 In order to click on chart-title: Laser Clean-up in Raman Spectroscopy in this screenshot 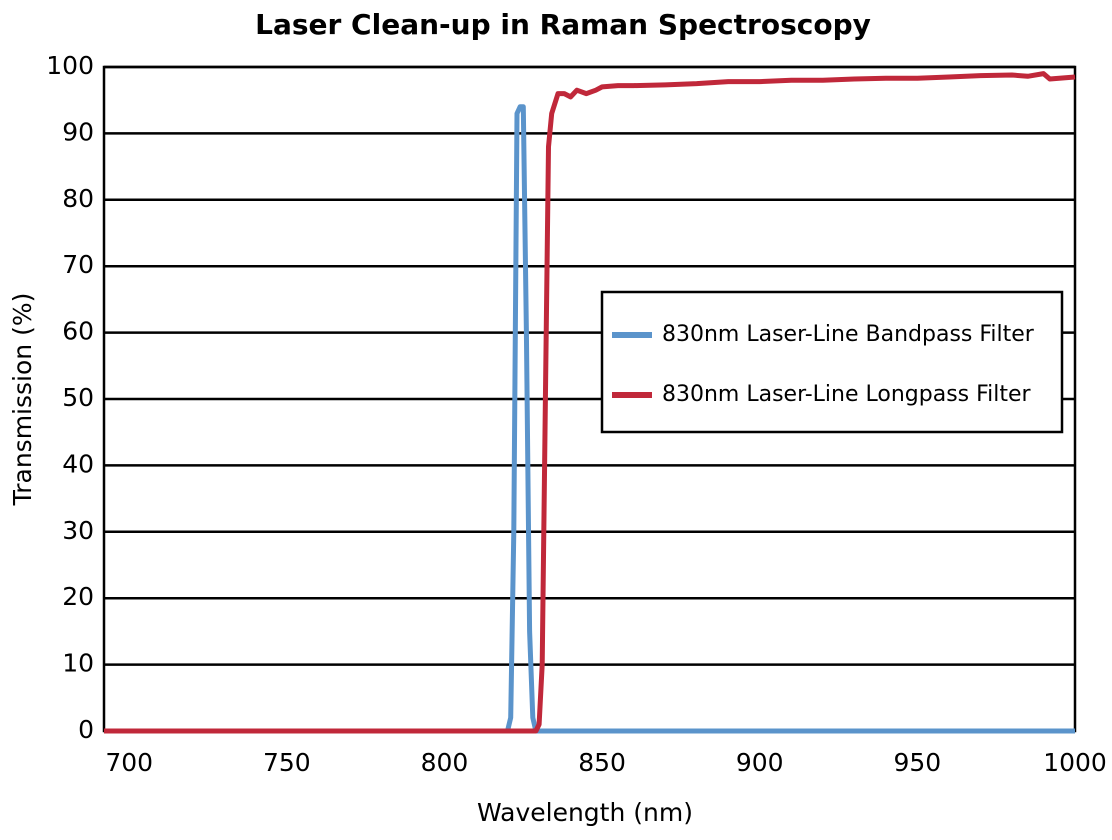, I will do `click(563, 24)`.